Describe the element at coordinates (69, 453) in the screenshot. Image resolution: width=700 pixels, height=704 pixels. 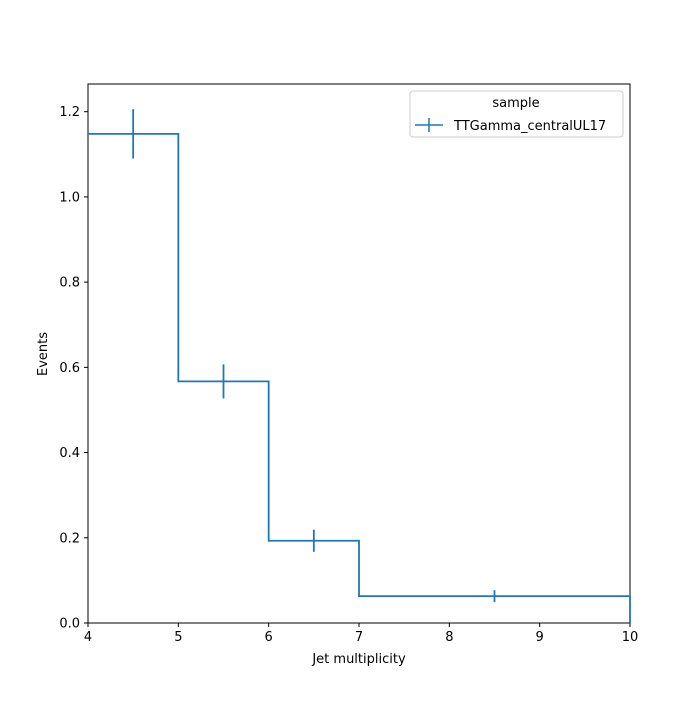
I see `y-tick-label: 0.4` at that location.